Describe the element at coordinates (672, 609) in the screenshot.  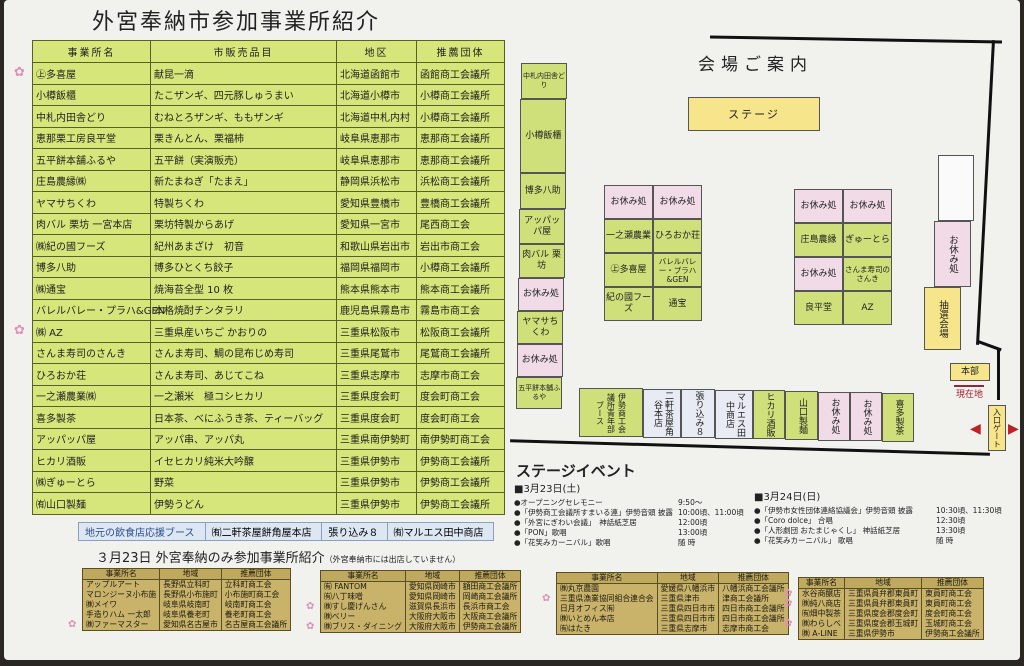
I see `table-row: 日月オフィス㈲ 三重県四日市市 四日市商工会議所` at that location.